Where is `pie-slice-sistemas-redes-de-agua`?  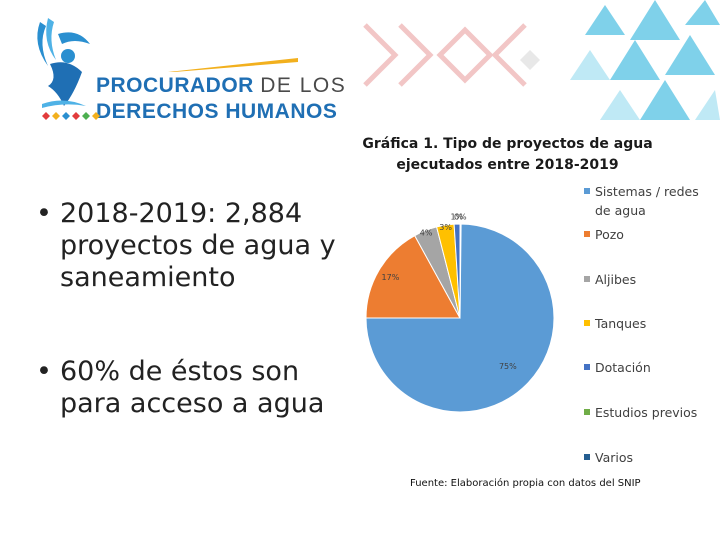
pie-slice-sistemas-redes-de-agua is located at coordinates (460, 318).